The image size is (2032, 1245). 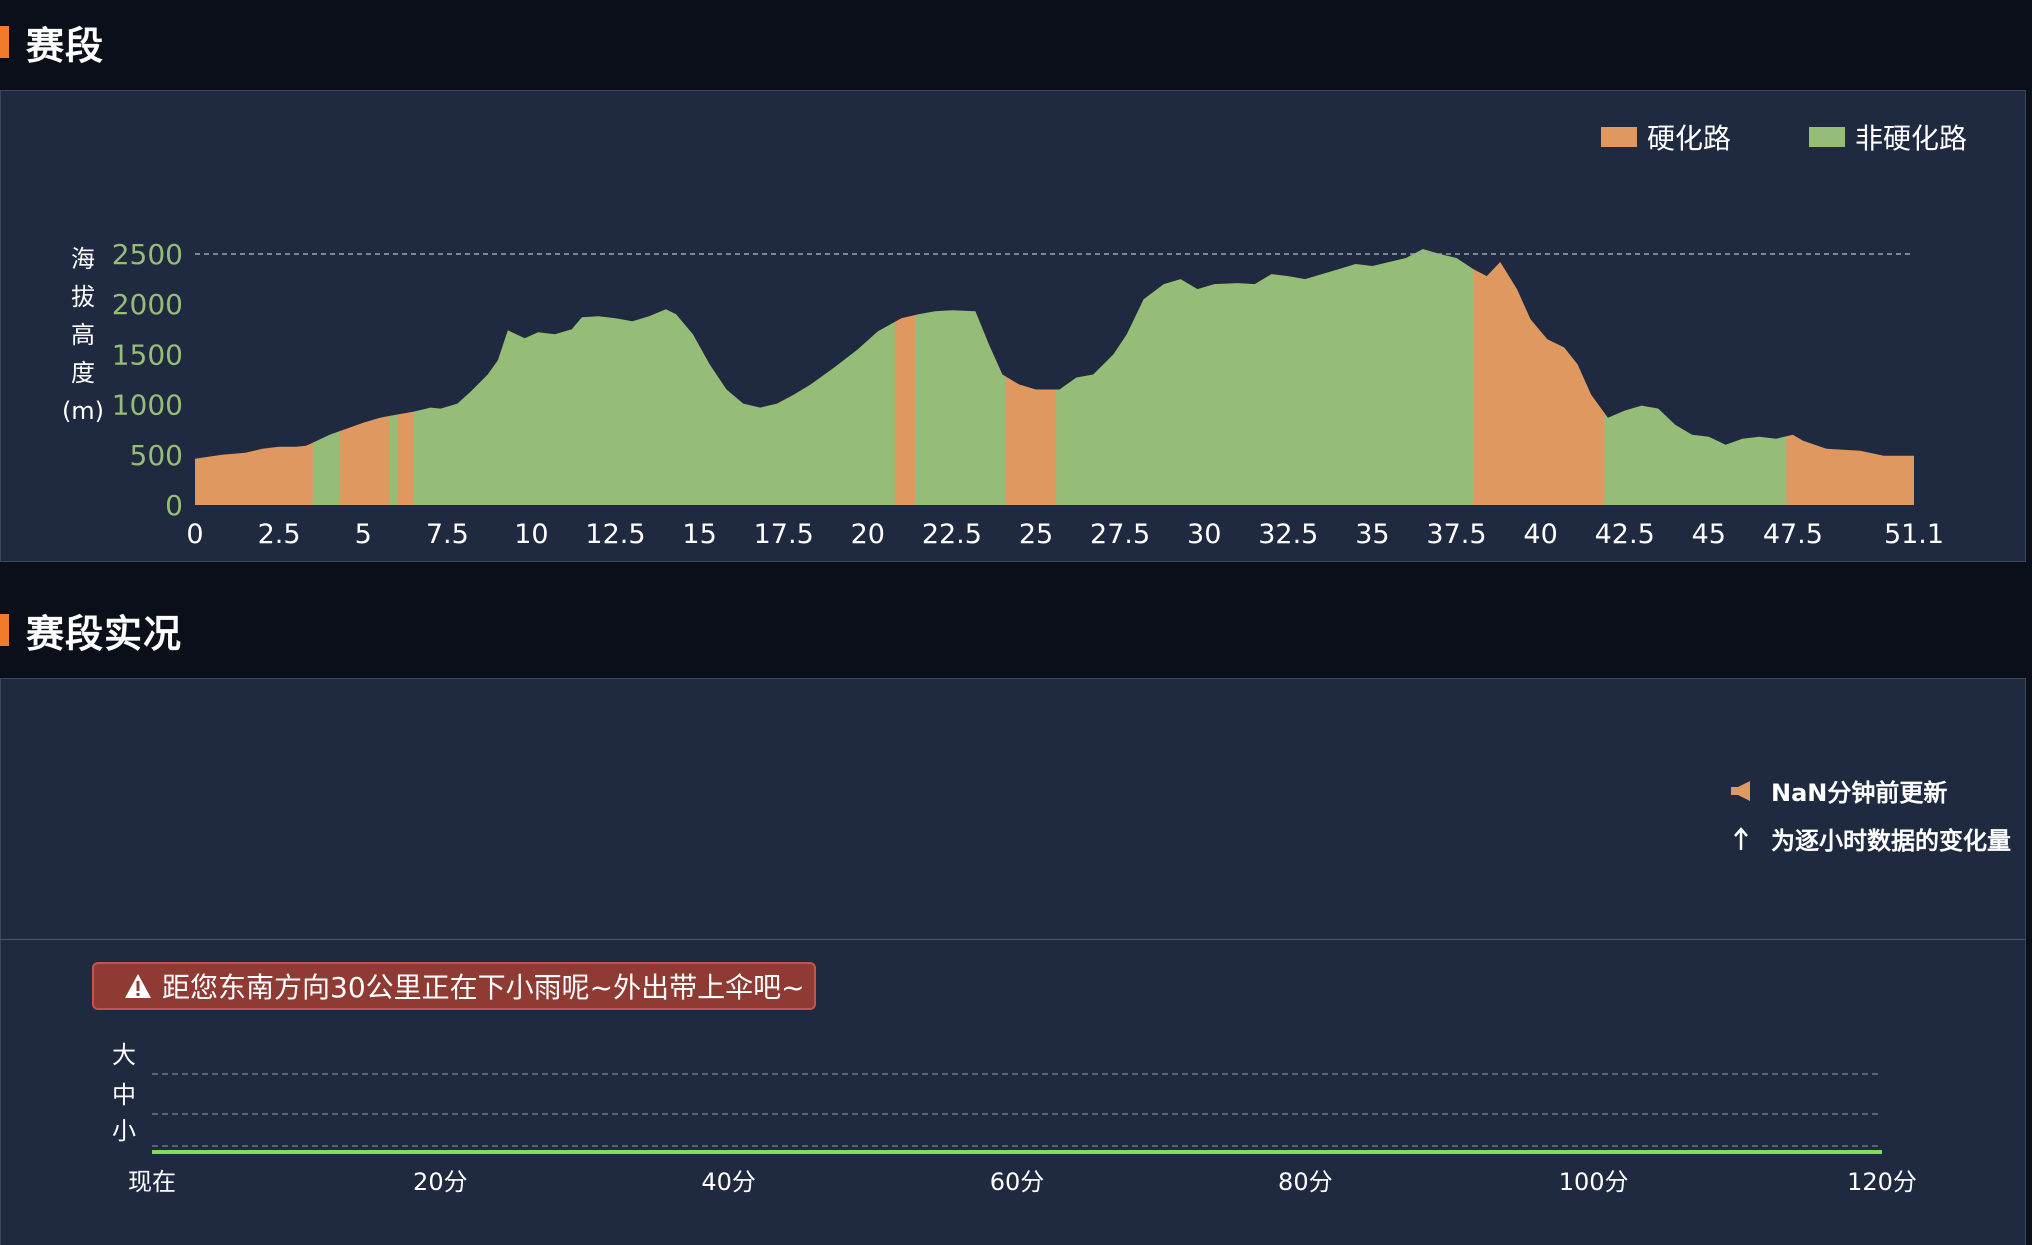 I want to click on x-tick-label: 17.5, so click(x=784, y=534).